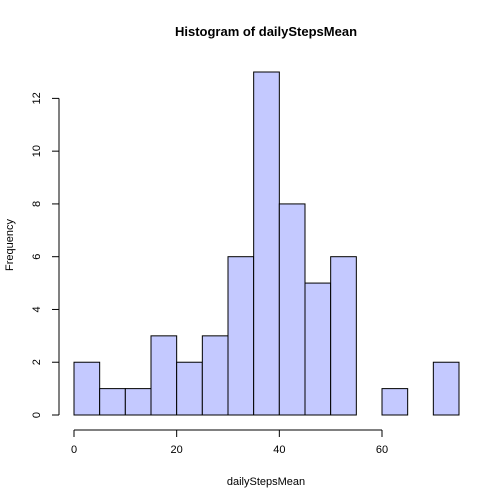 The height and width of the screenshot is (504, 504). I want to click on chart-title: Histogram of dailyStepsMean, so click(266, 31).